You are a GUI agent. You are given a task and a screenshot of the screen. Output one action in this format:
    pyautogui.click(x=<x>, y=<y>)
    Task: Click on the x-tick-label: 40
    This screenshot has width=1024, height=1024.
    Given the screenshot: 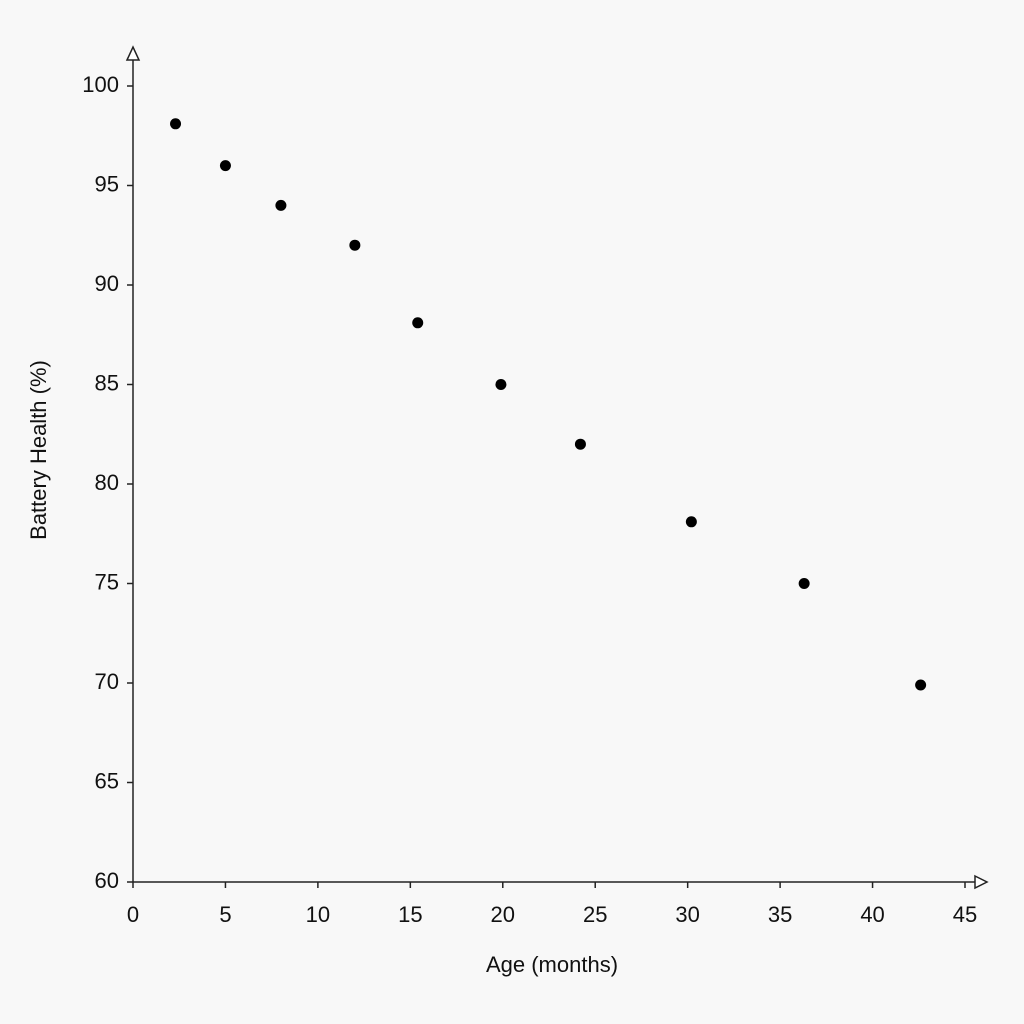 What is the action you would take?
    pyautogui.click(x=872, y=914)
    